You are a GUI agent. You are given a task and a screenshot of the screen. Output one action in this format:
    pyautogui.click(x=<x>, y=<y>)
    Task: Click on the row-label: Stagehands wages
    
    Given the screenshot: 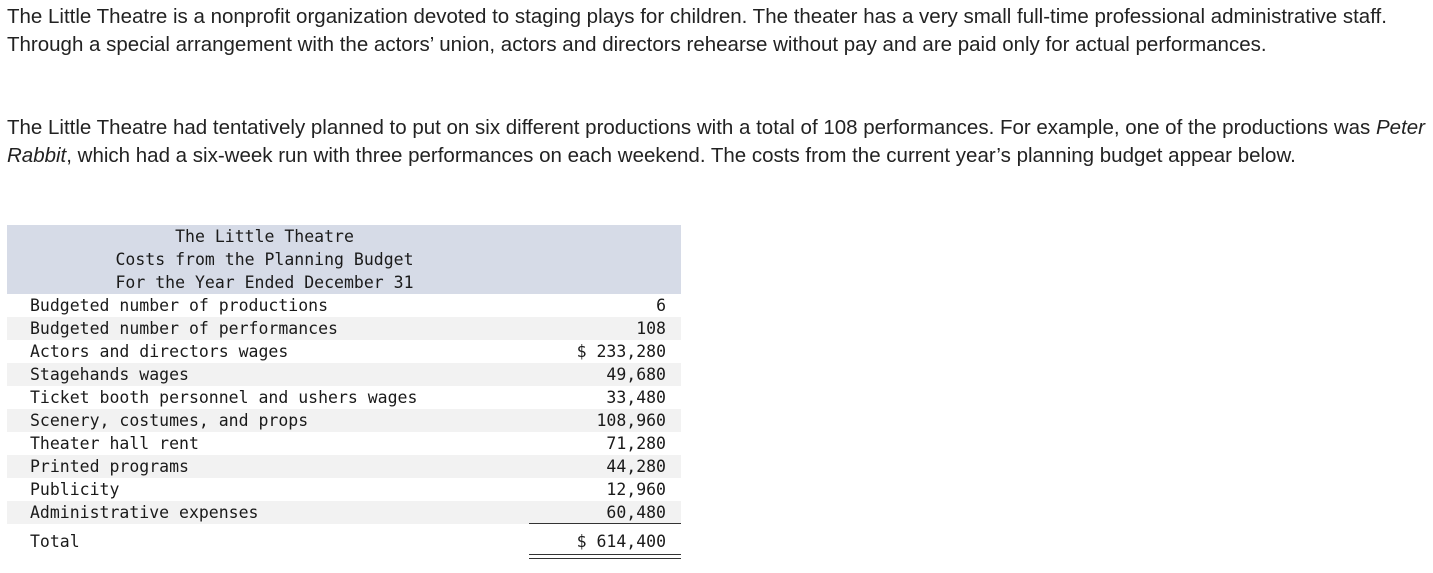 What is the action you would take?
    pyautogui.click(x=109, y=374)
    